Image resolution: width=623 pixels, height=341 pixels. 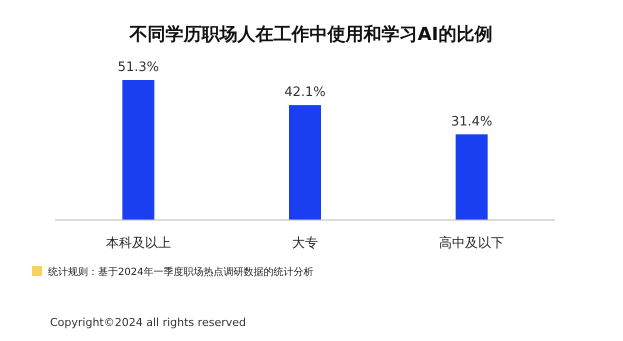 What do you see at coordinates (181, 272) in the screenshot?
I see `text: 统计规则：基于2024年一季度职场热点调研数据的统计分析` at bounding box center [181, 272].